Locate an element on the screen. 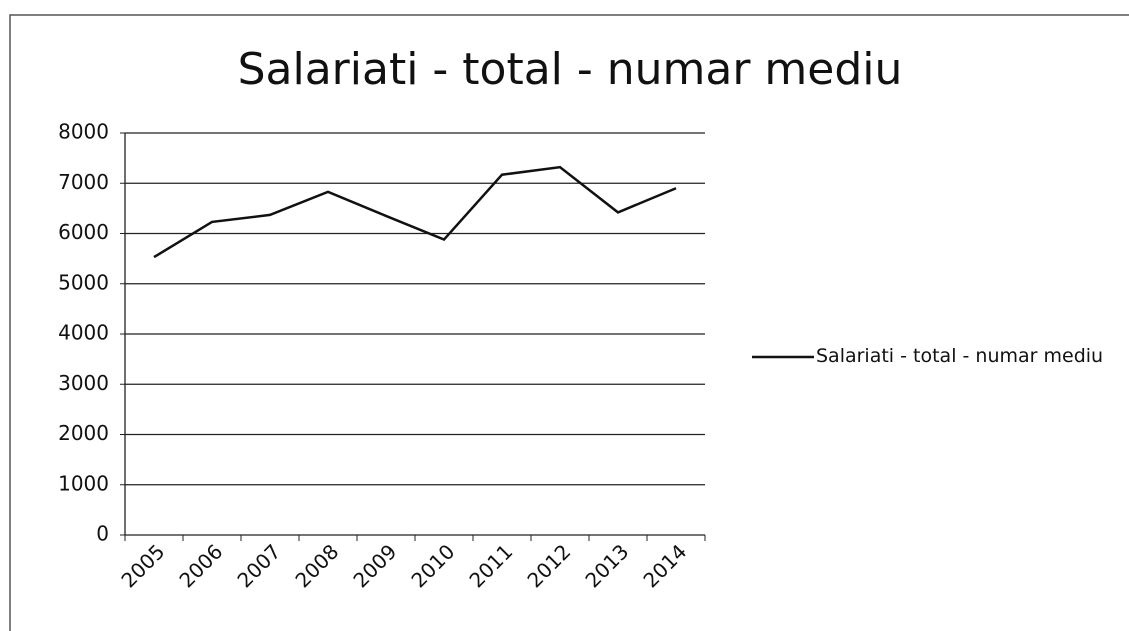  series-line is located at coordinates (415, 212).